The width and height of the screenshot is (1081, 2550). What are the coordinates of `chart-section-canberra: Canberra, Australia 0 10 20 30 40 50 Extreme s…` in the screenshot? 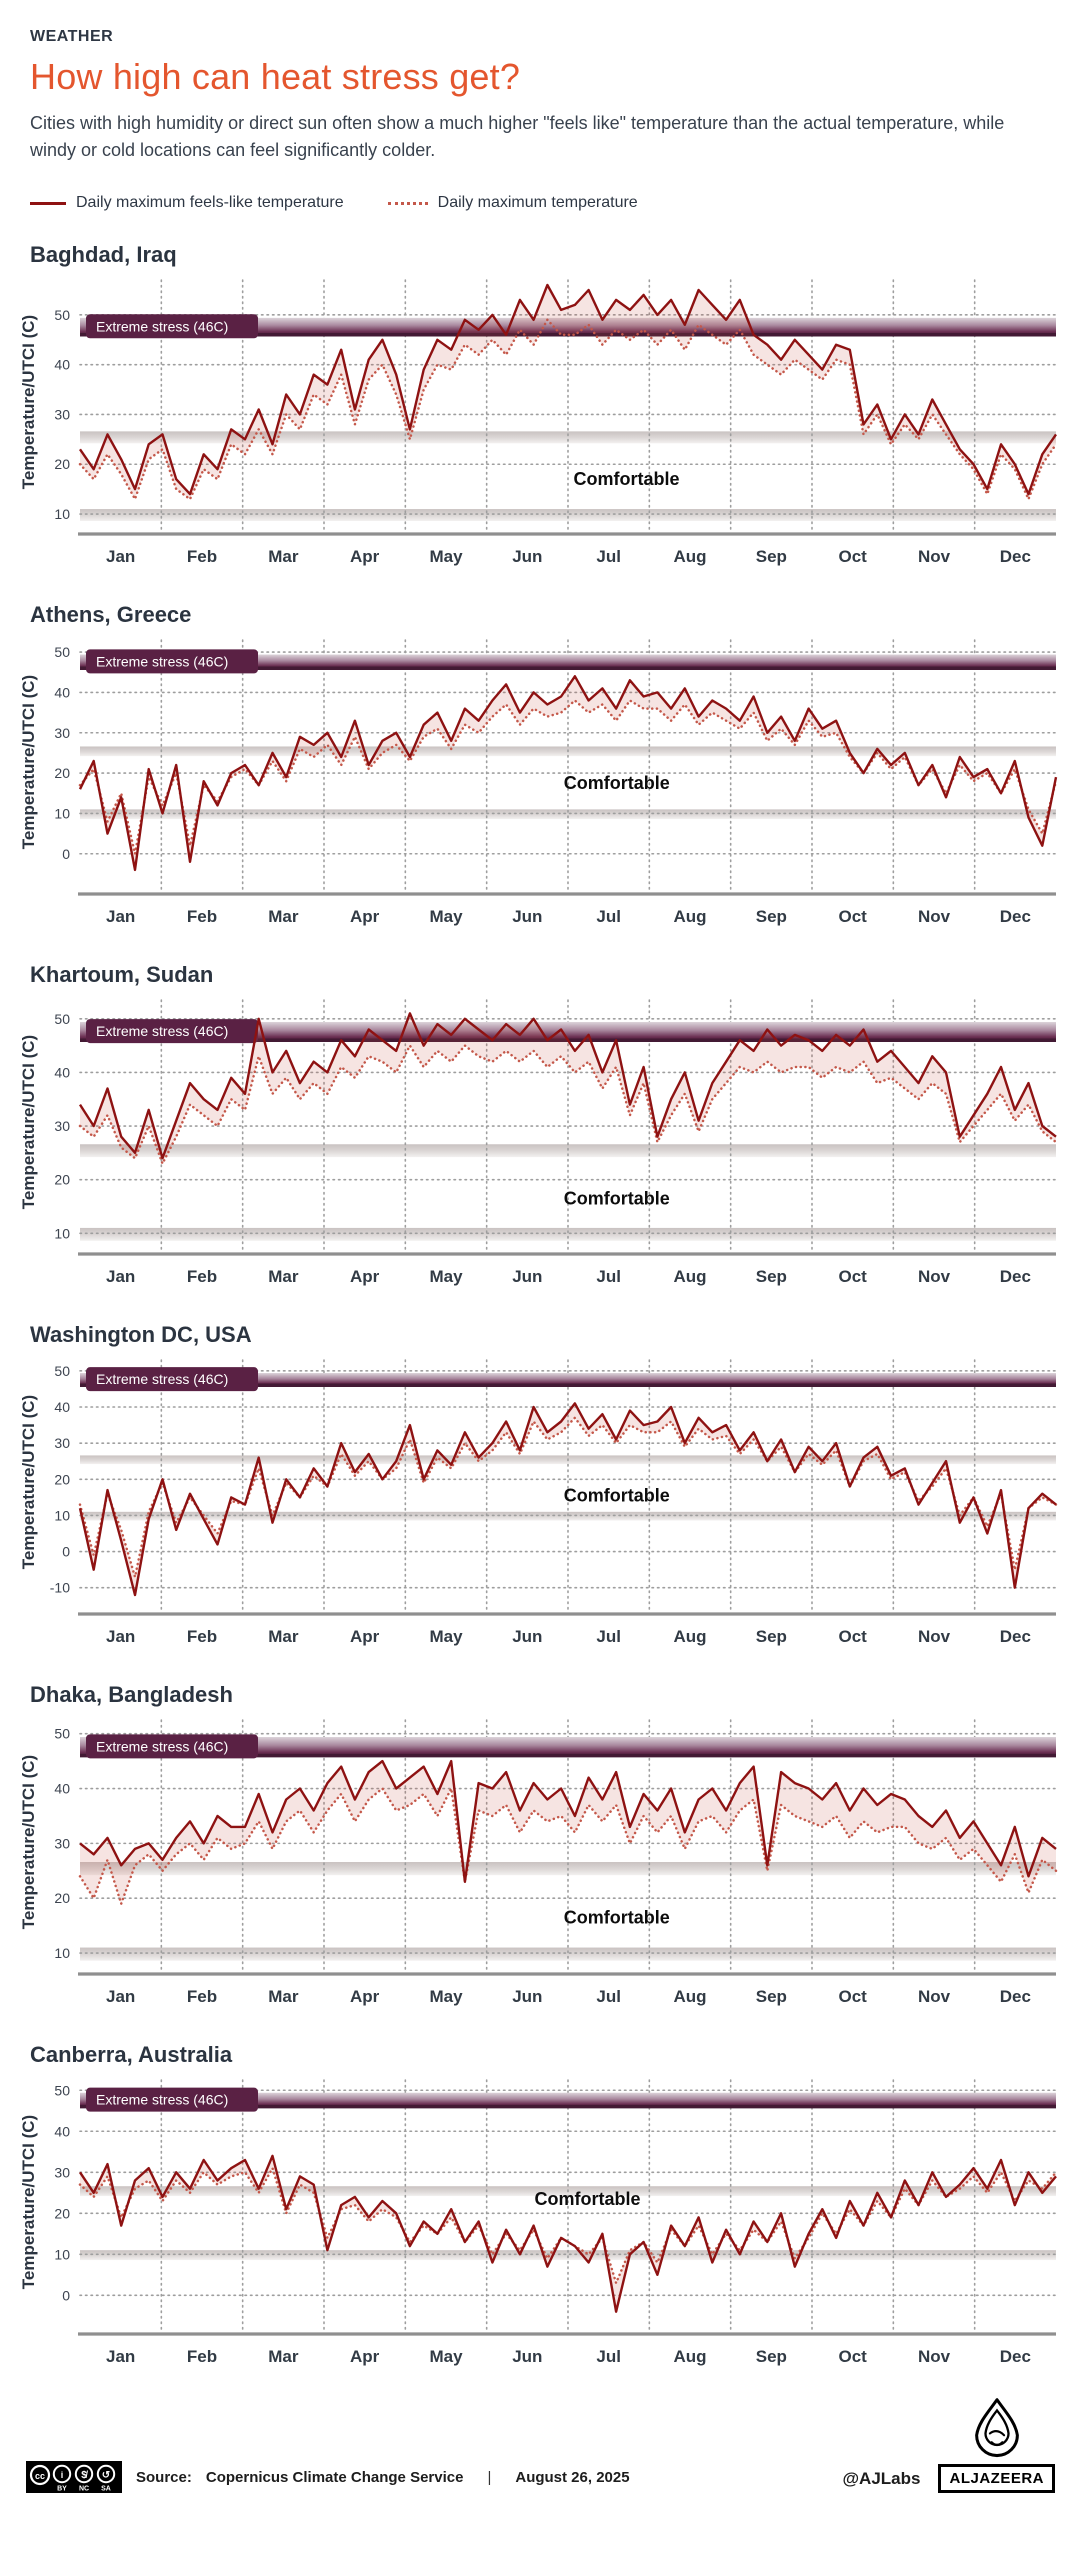 It's located at (540, 2207).